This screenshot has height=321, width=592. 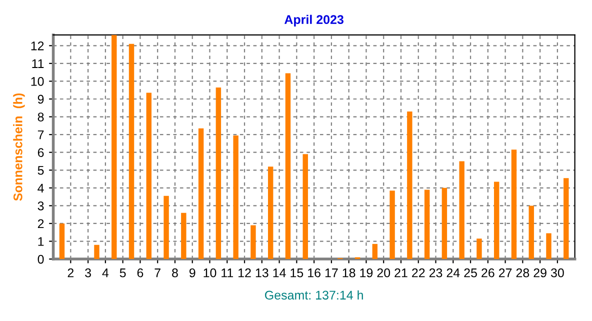 What do you see at coordinates (175, 273) in the screenshot?
I see `x-tick-label: 8` at bounding box center [175, 273].